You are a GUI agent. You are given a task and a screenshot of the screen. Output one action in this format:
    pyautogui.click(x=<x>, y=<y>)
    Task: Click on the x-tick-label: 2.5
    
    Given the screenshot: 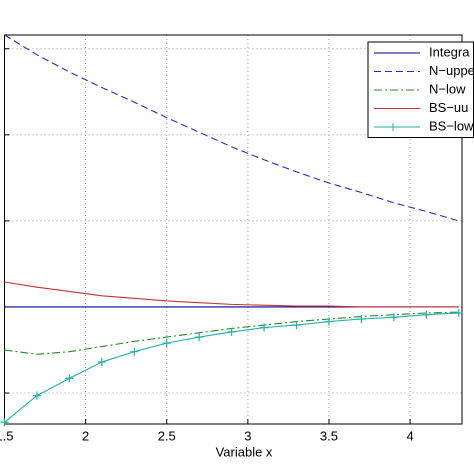 What is the action you would take?
    pyautogui.click(x=167, y=435)
    